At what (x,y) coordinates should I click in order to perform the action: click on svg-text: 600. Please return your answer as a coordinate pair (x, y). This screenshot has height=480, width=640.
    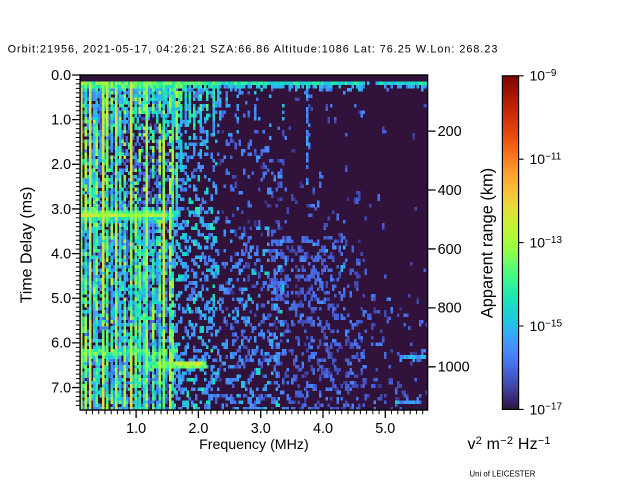
    Looking at the image, I should click on (450, 250).